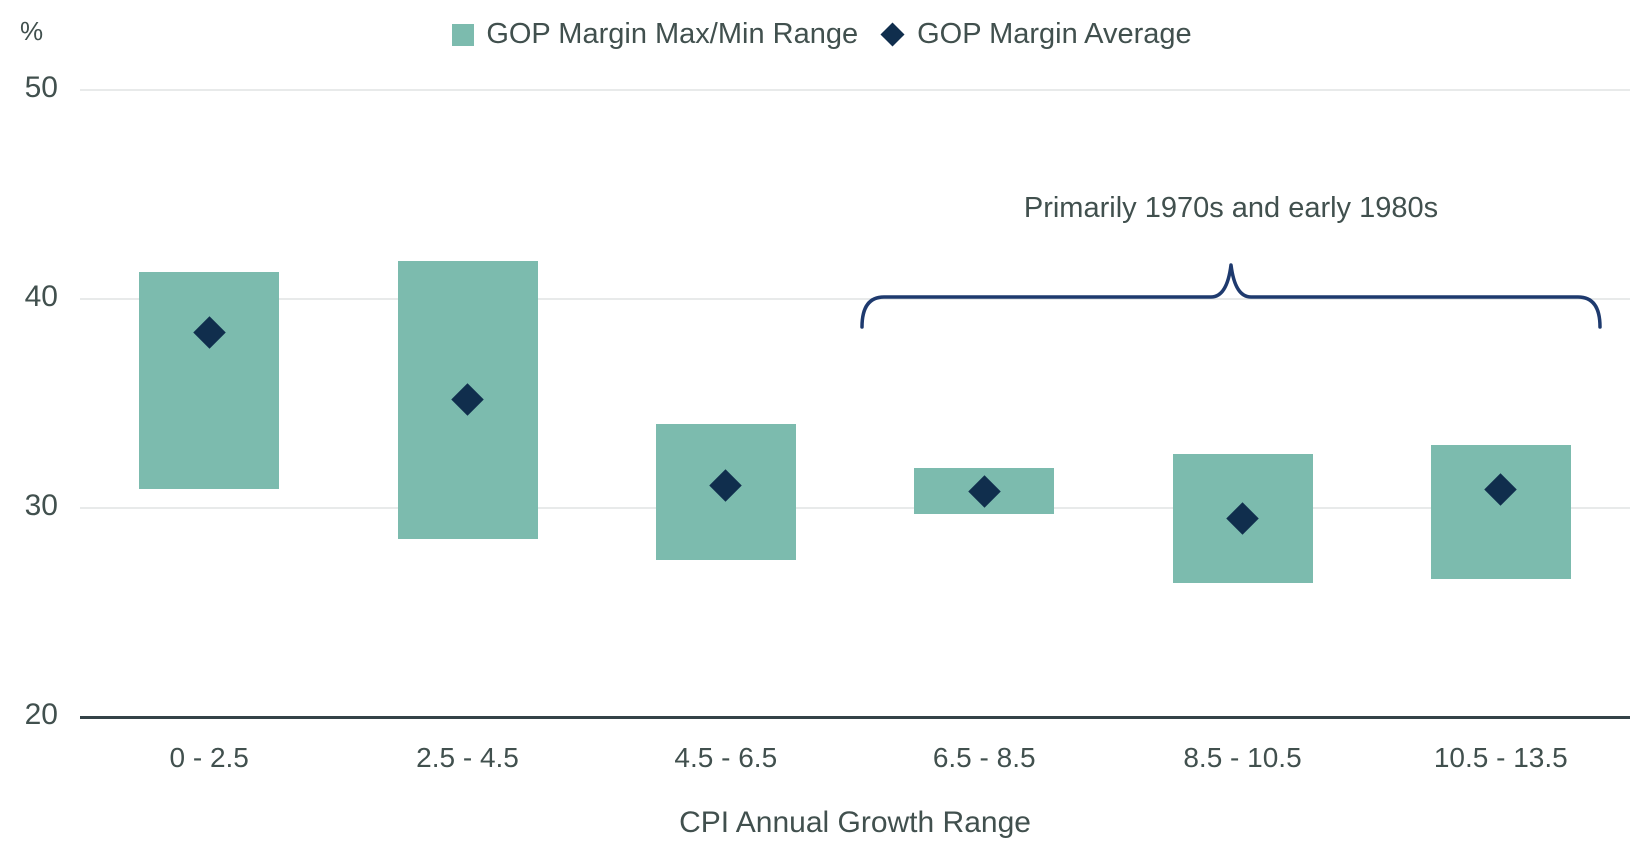 Image resolution: width=1644 pixels, height=861 pixels. I want to click on y-tick-label: 20, so click(41, 714).